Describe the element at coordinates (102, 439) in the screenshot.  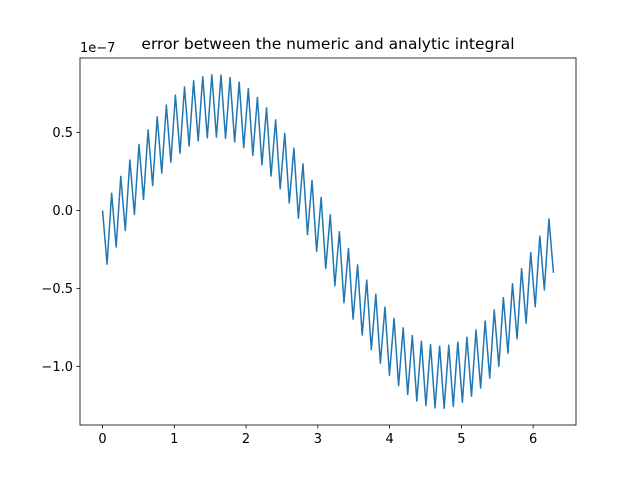
I see `x-tick-label: 0` at that location.